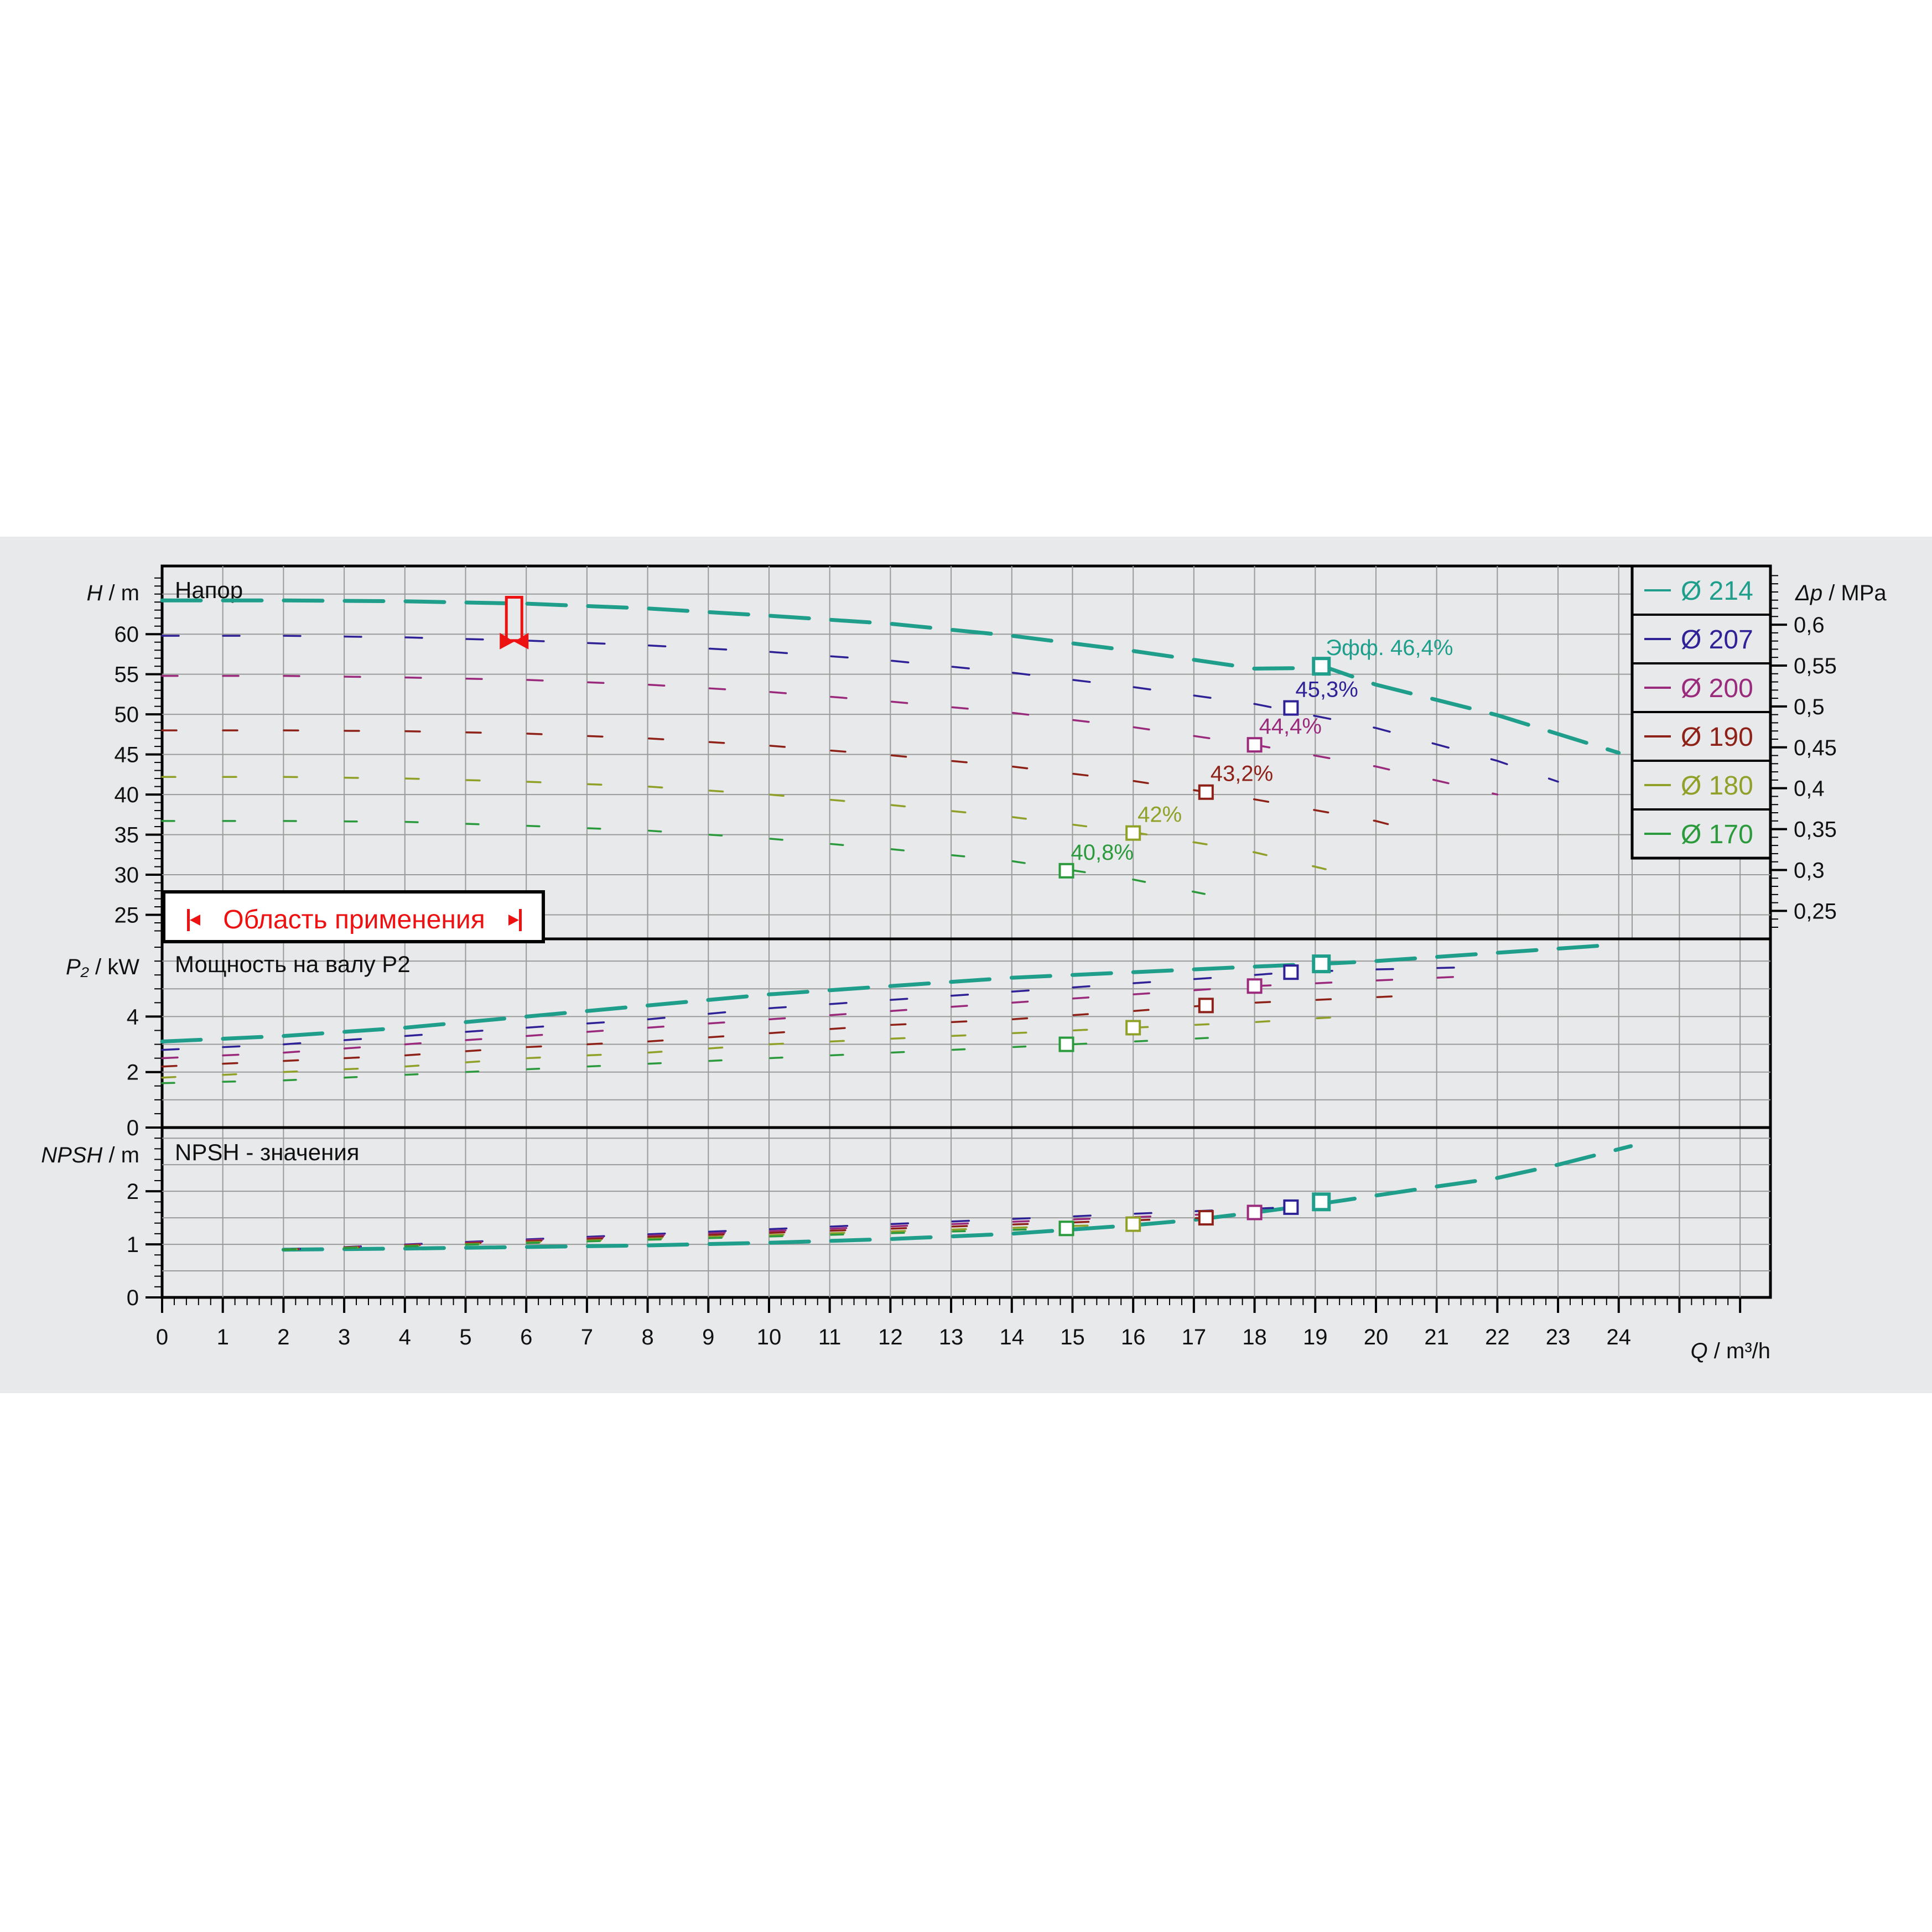 The height and width of the screenshot is (1932, 1932). What do you see at coordinates (1717, 835) in the screenshot?
I see `legend-entry: Ø 170` at bounding box center [1717, 835].